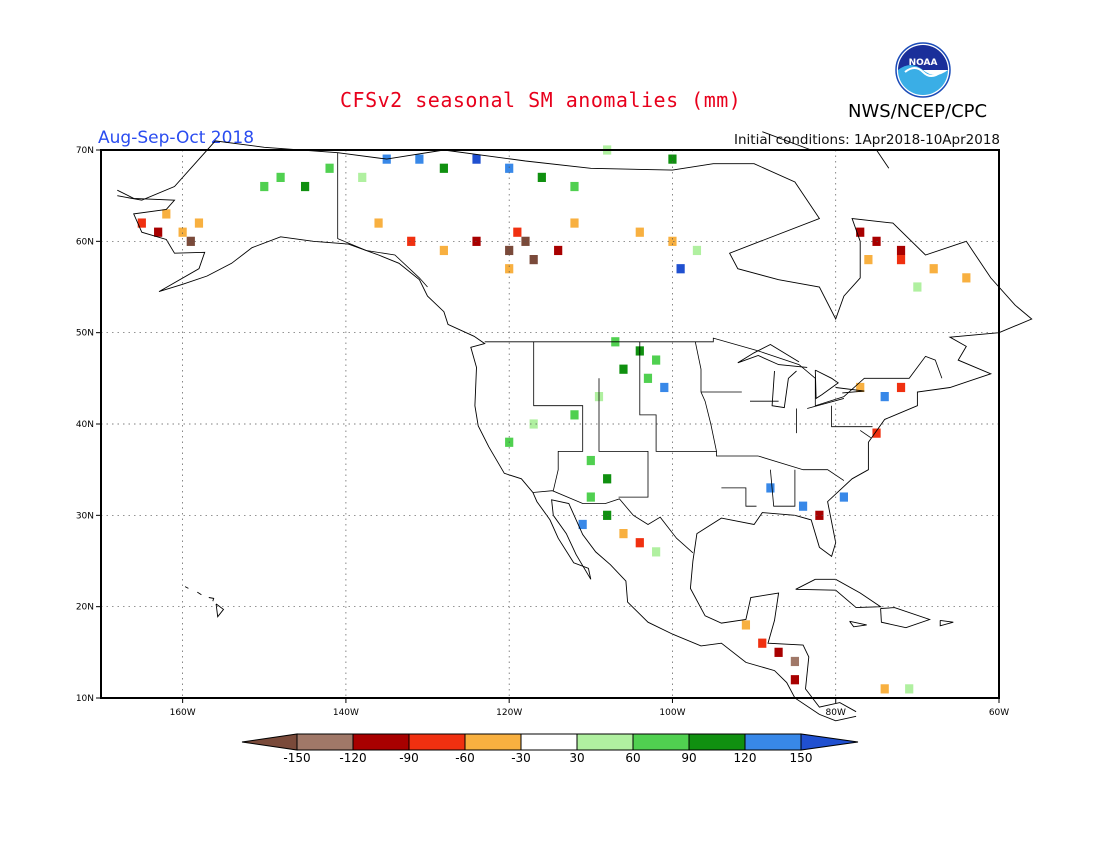 The image size is (1100, 850). Describe the element at coordinates (672, 713) in the screenshot. I see `longitude-label: 100W` at that location.